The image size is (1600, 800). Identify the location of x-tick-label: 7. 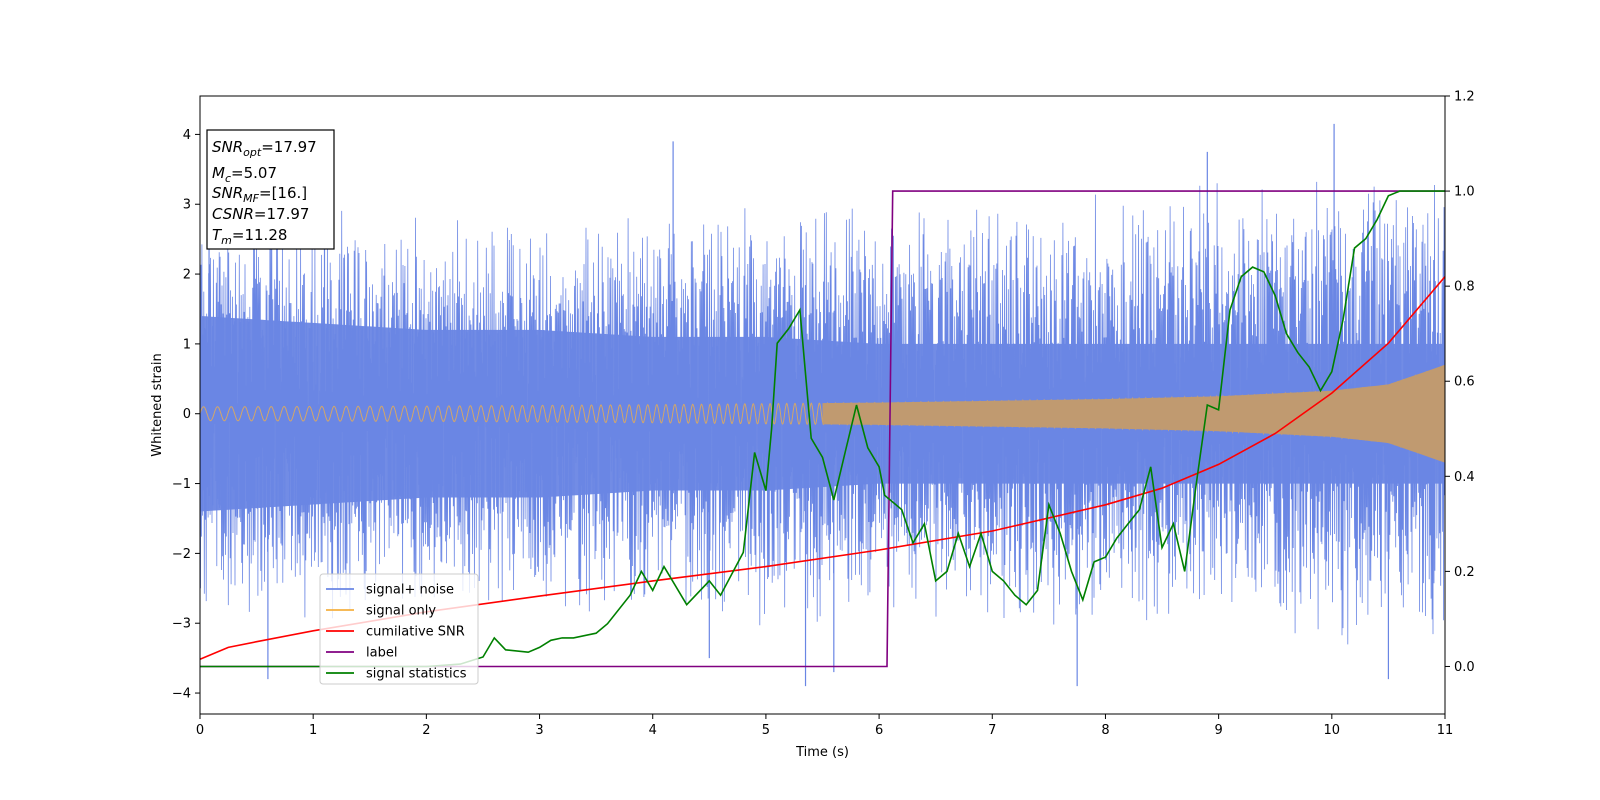
(992, 730).